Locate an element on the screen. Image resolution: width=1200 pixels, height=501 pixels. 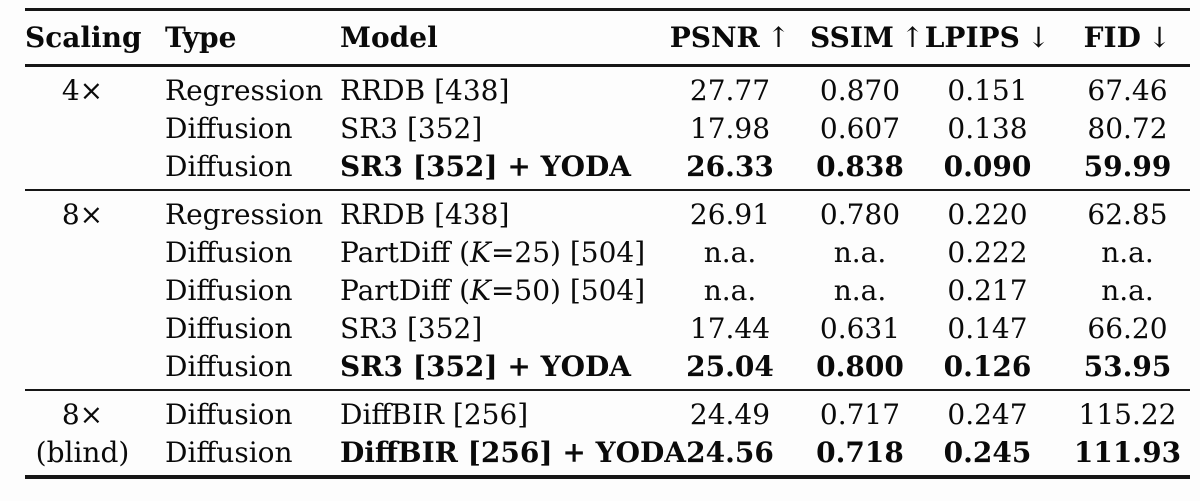
cell-scaling: 4× is located at coordinates (82, 90).